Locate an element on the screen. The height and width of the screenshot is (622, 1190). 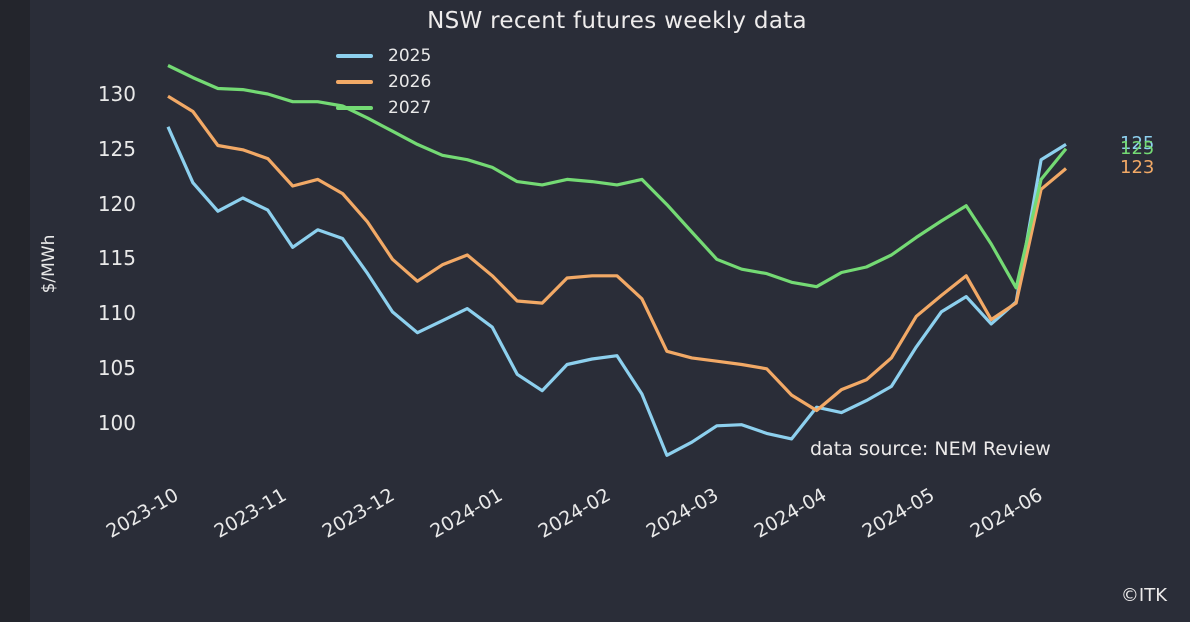
left-margin-strip is located at coordinates (15, 311).